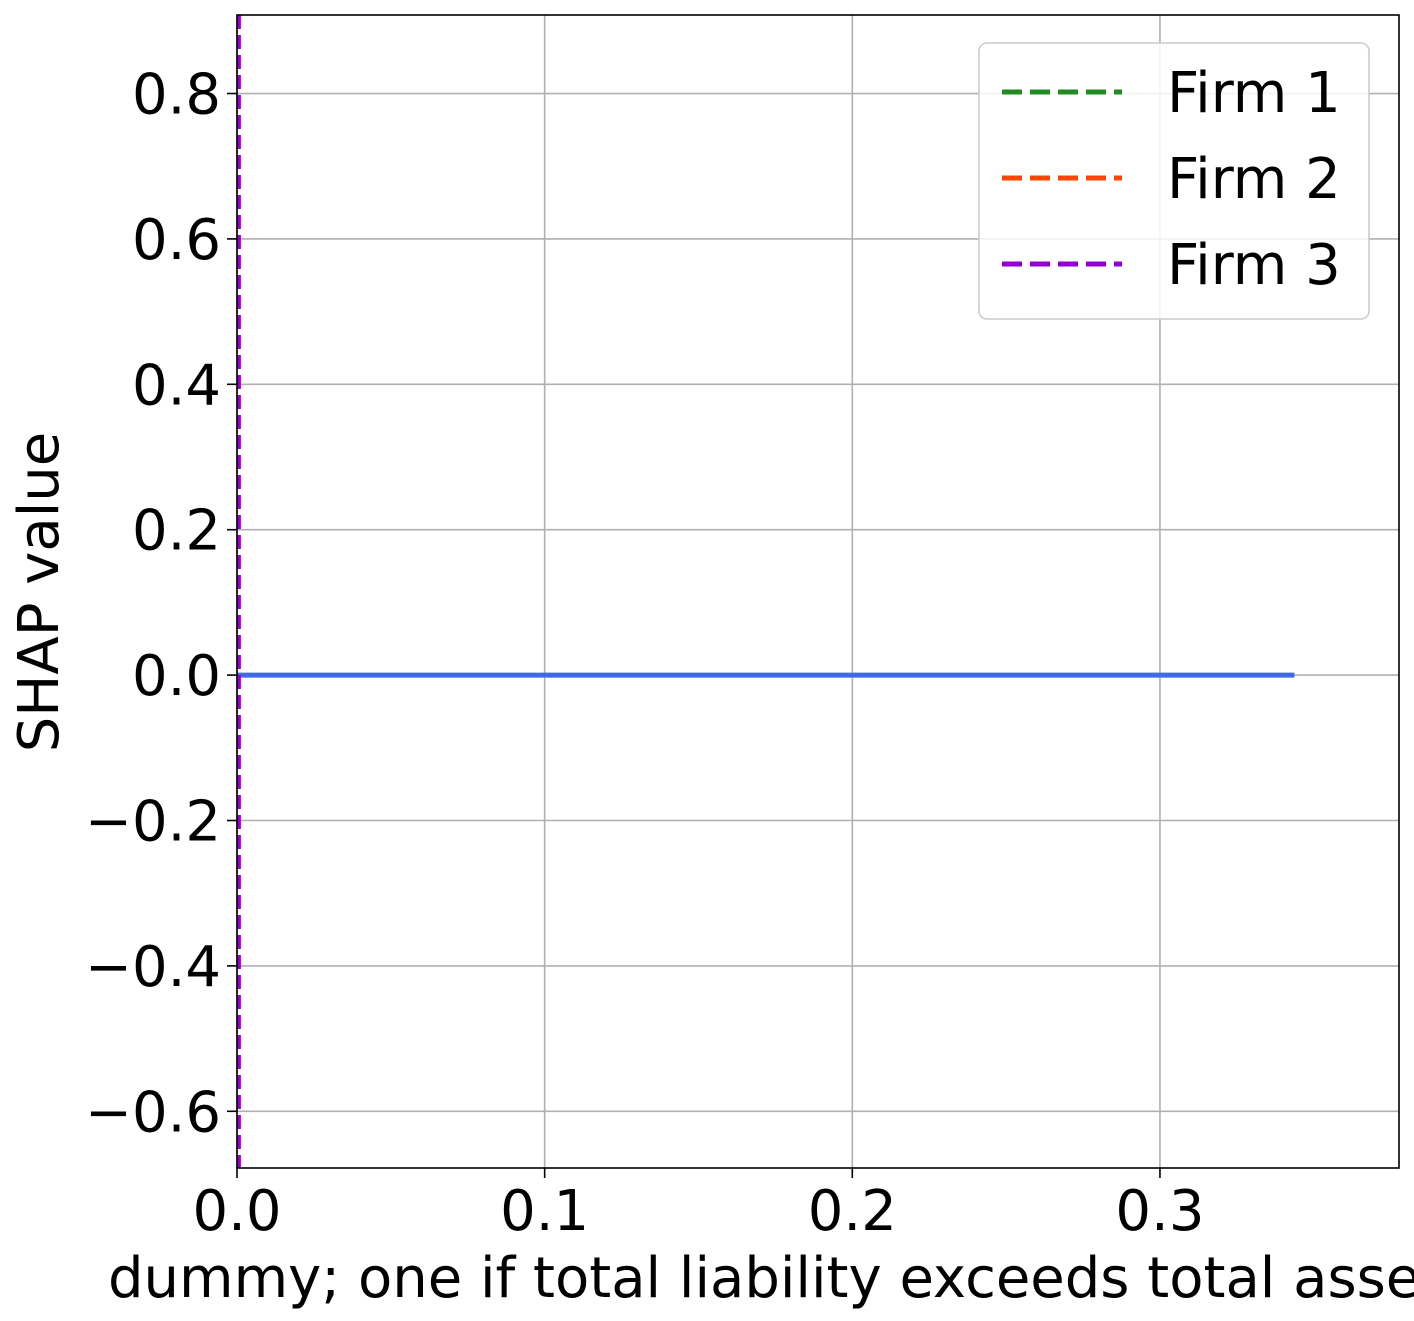  Describe the element at coordinates (1159, 1211) in the screenshot. I see `x-tick-label: 0.3` at that location.